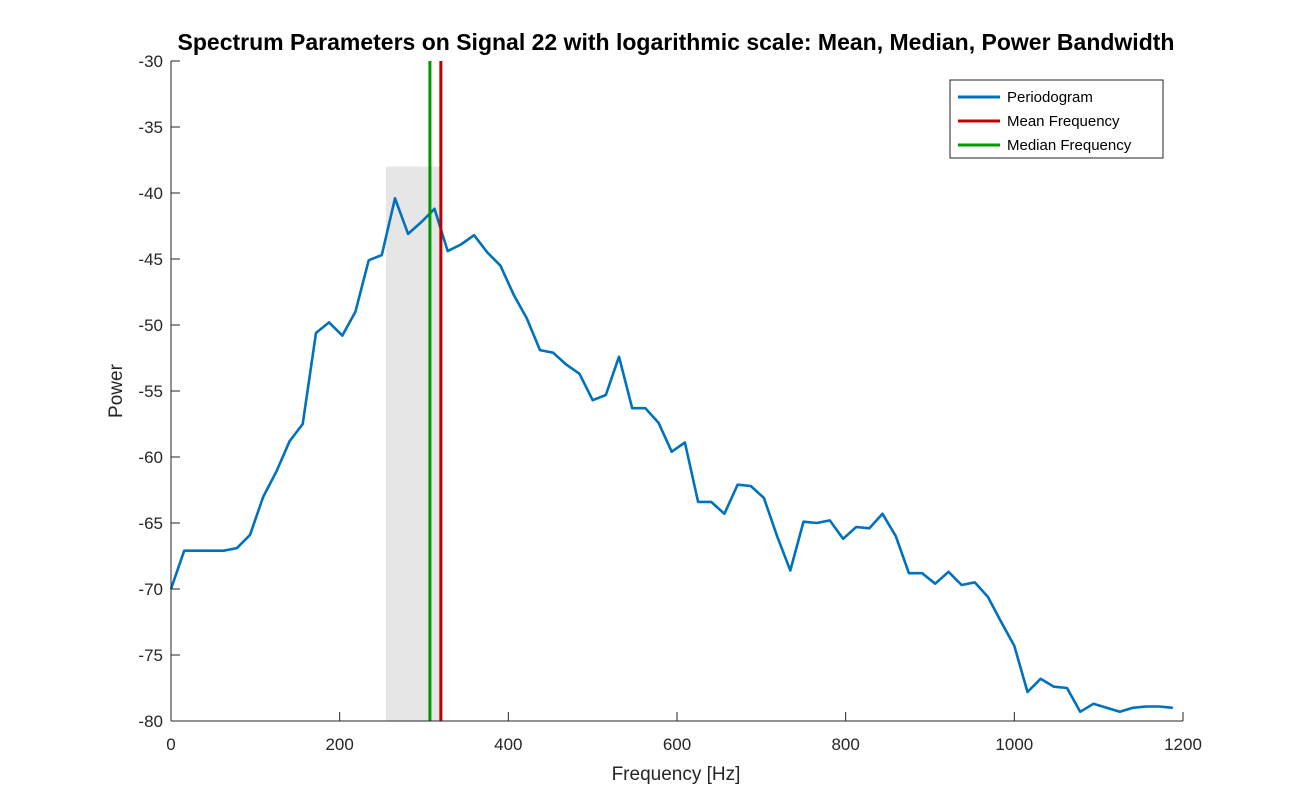  What do you see at coordinates (150, 589) in the screenshot?
I see `y-tick-label: -70` at bounding box center [150, 589].